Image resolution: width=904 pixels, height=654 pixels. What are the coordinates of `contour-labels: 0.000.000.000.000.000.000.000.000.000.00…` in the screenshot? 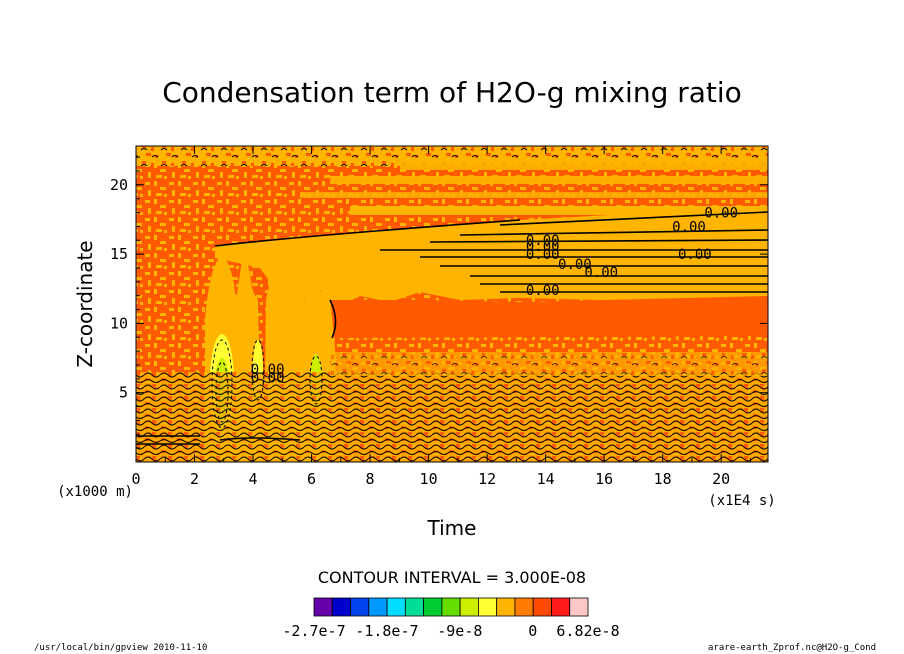 It's located at (494, 296).